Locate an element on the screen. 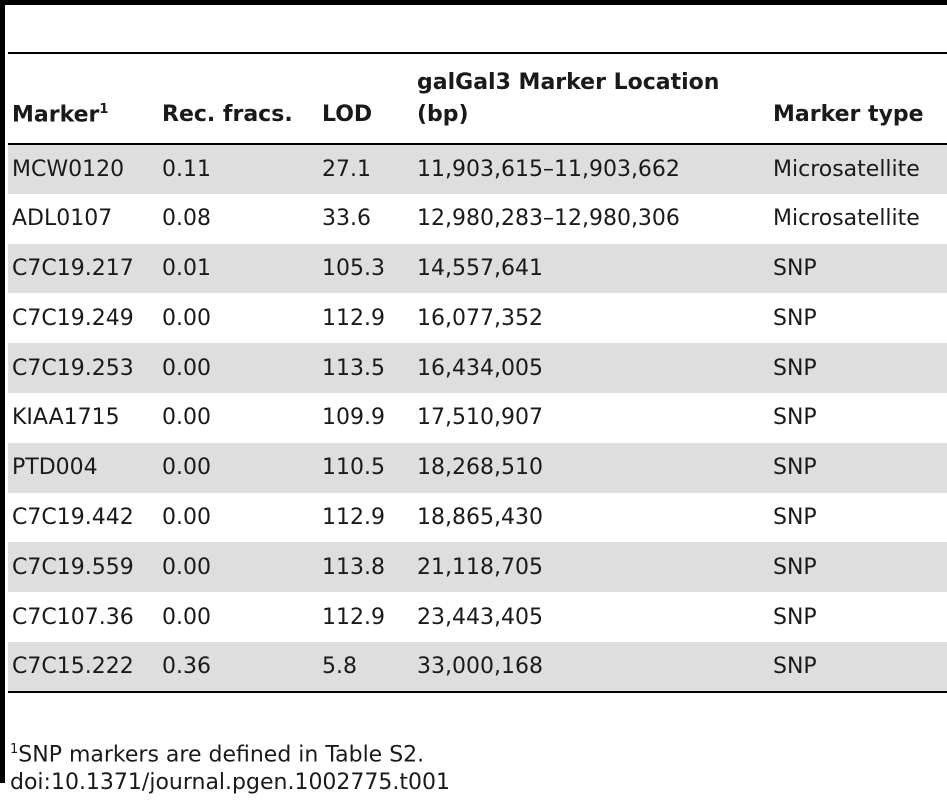  cell-lod: 5.8 is located at coordinates (365, 667).